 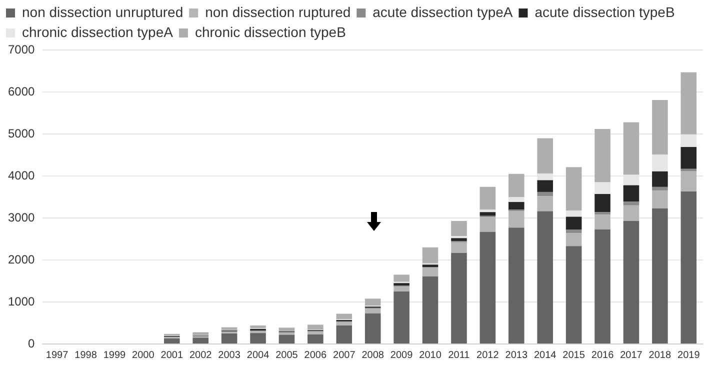 What do you see at coordinates (278, 12) in the screenshot?
I see `legend-label: non dissection ruptured` at bounding box center [278, 12].